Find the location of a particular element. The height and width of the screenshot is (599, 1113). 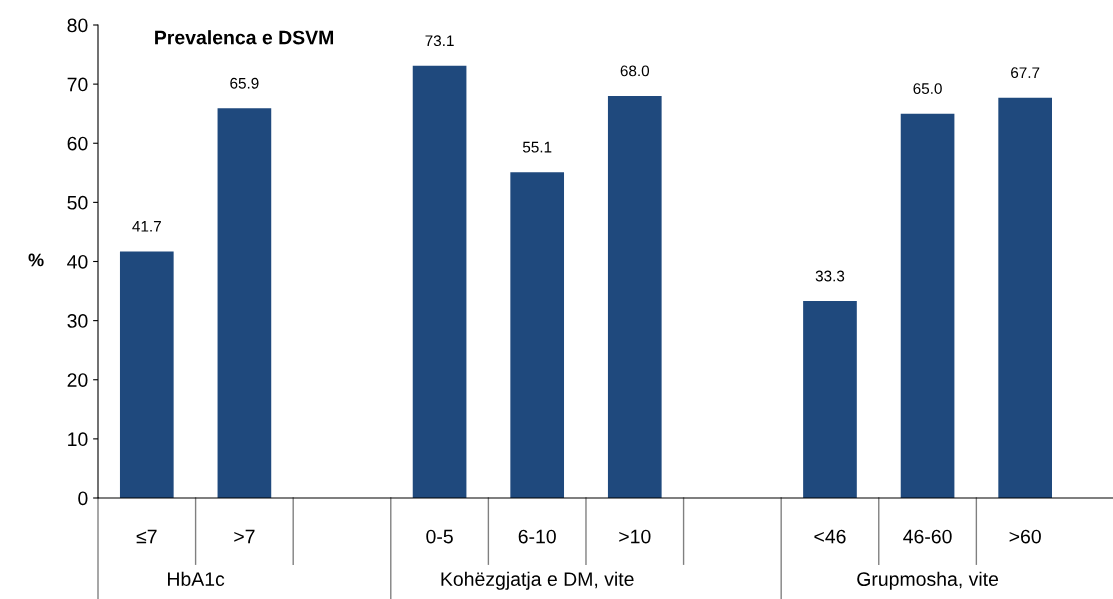

x-tick-label: >10 is located at coordinates (635, 536).